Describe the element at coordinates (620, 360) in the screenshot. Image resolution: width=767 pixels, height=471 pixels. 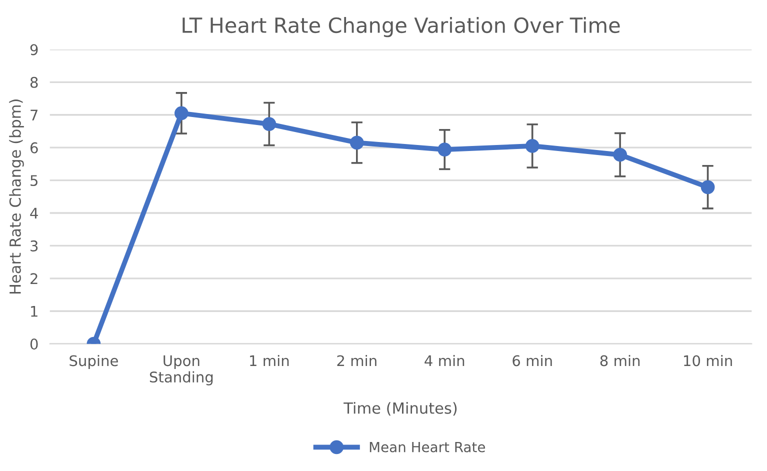
I see `x-tick-label: 8 min` at that location.